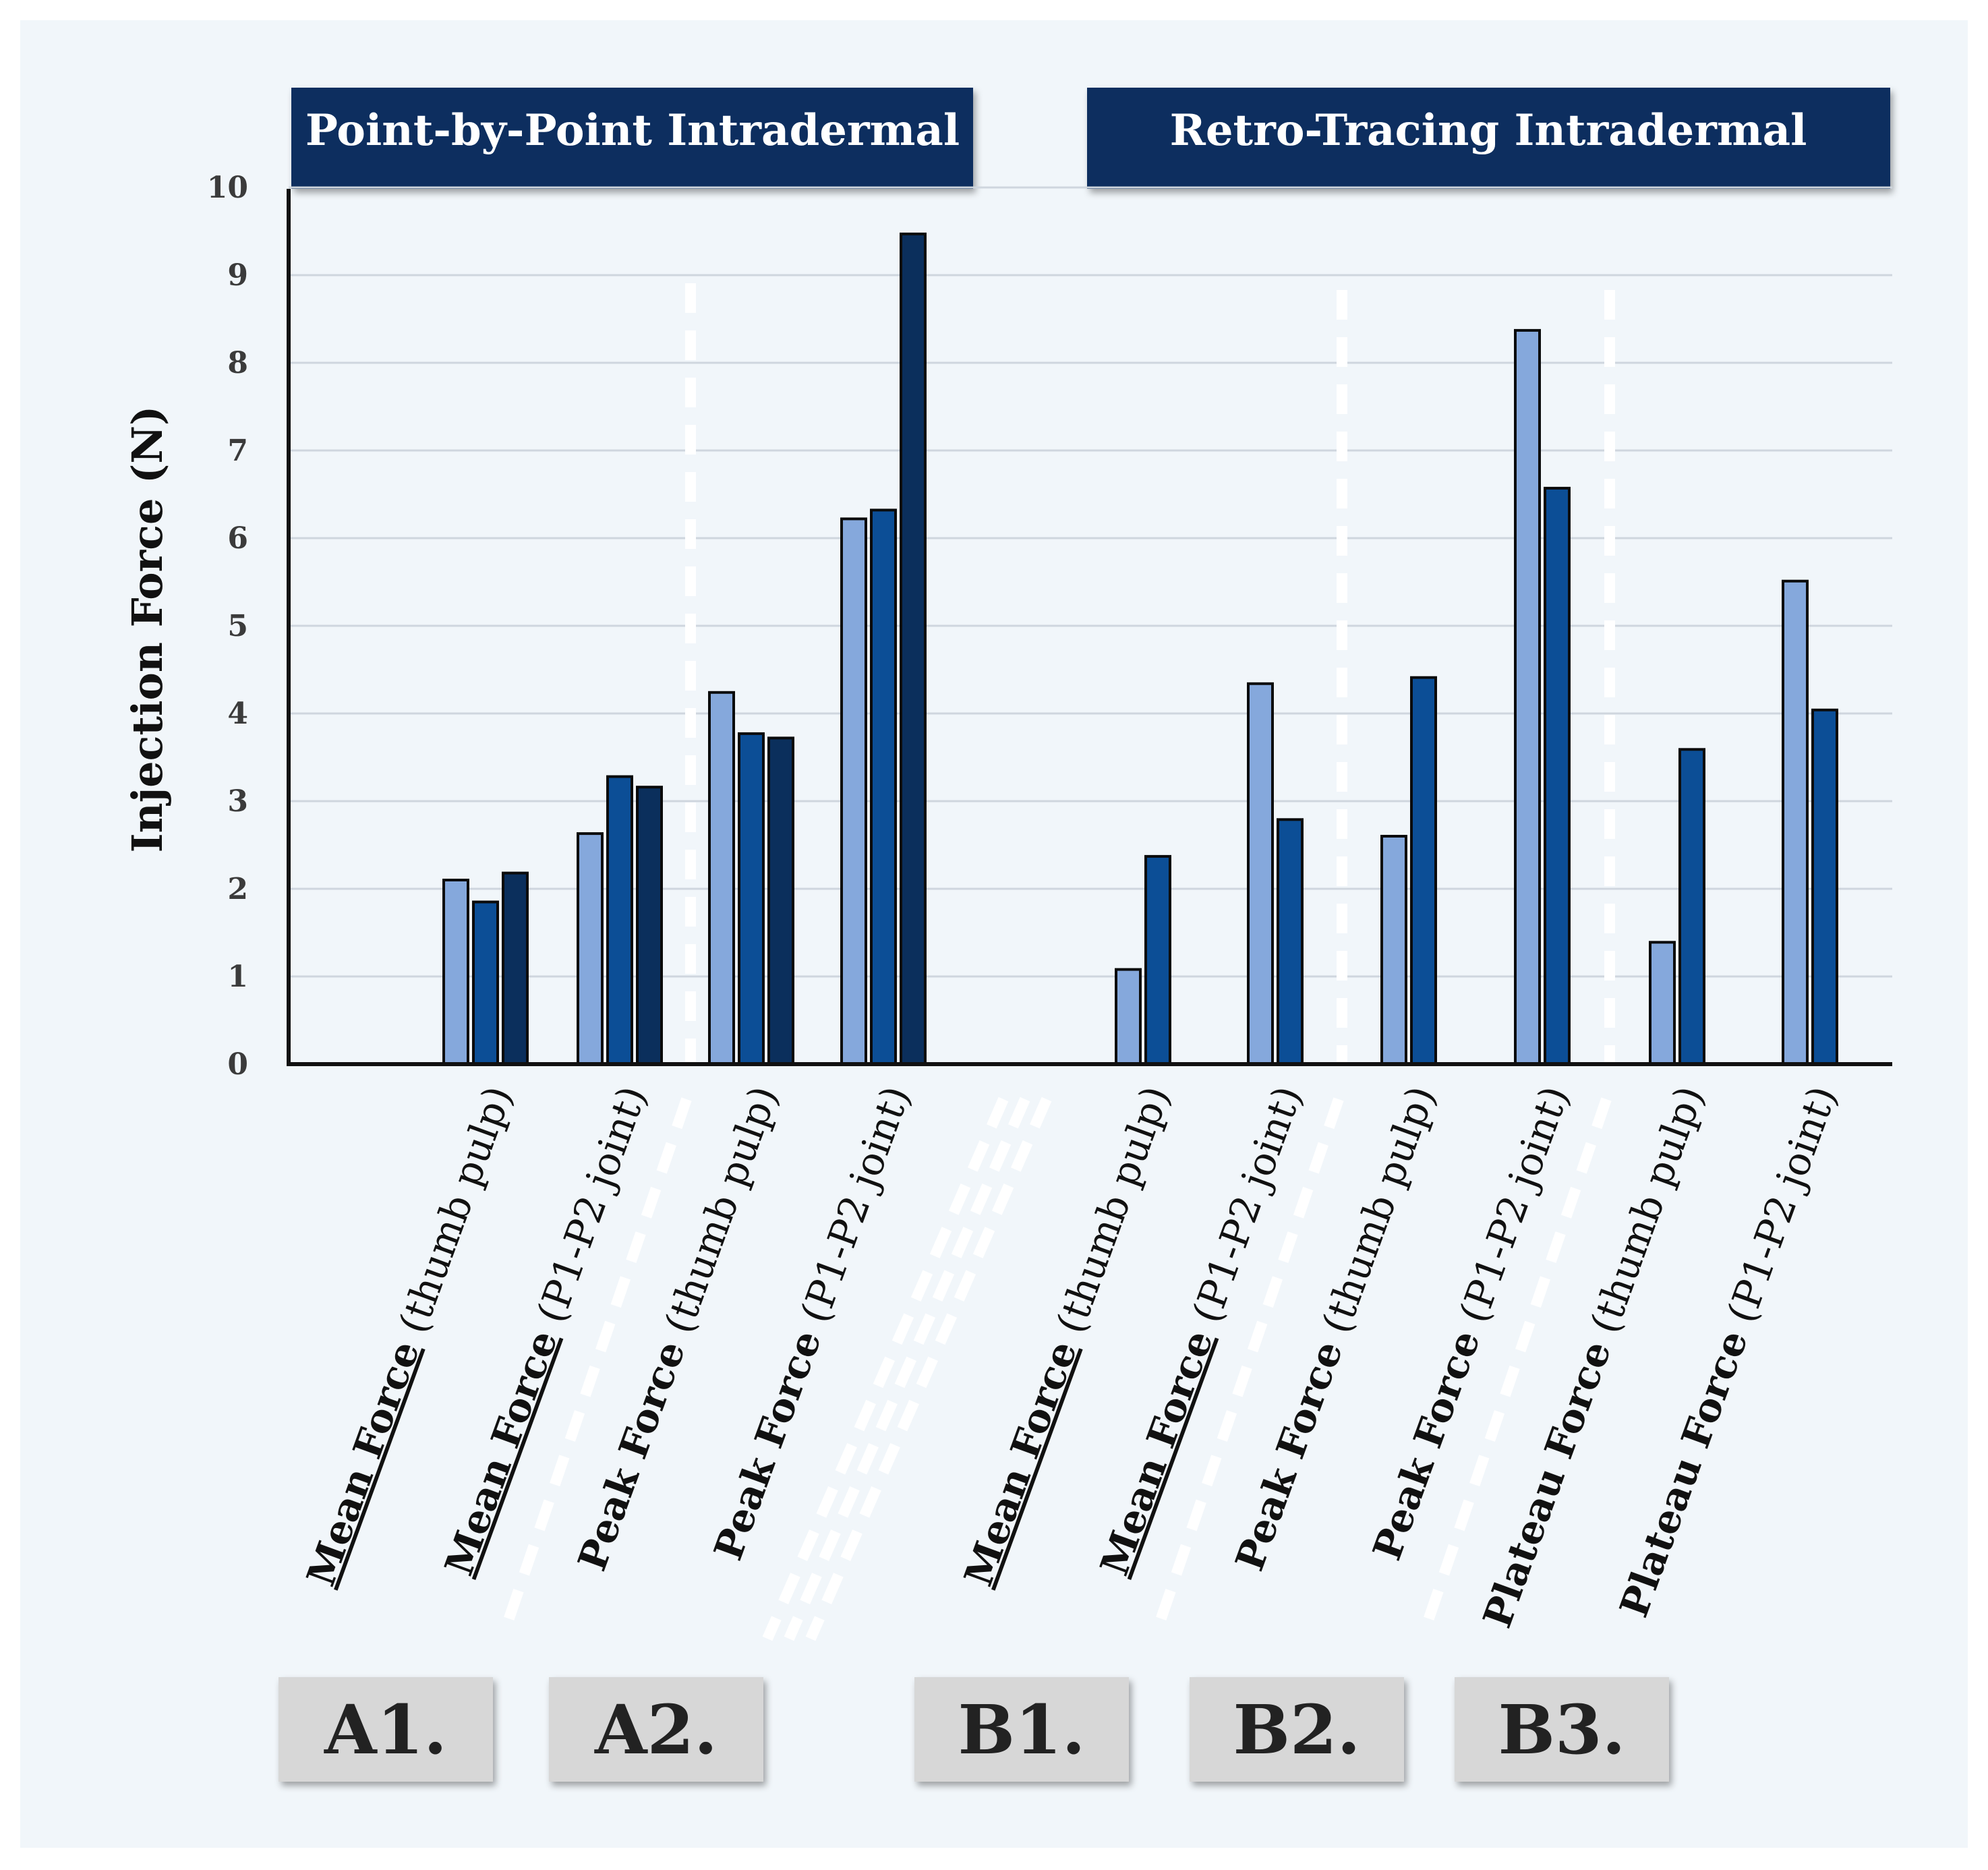  I want to click on y-axis-ticks: 0 1 2 3 4 5 6 7 8 9 10, so click(228, 626).